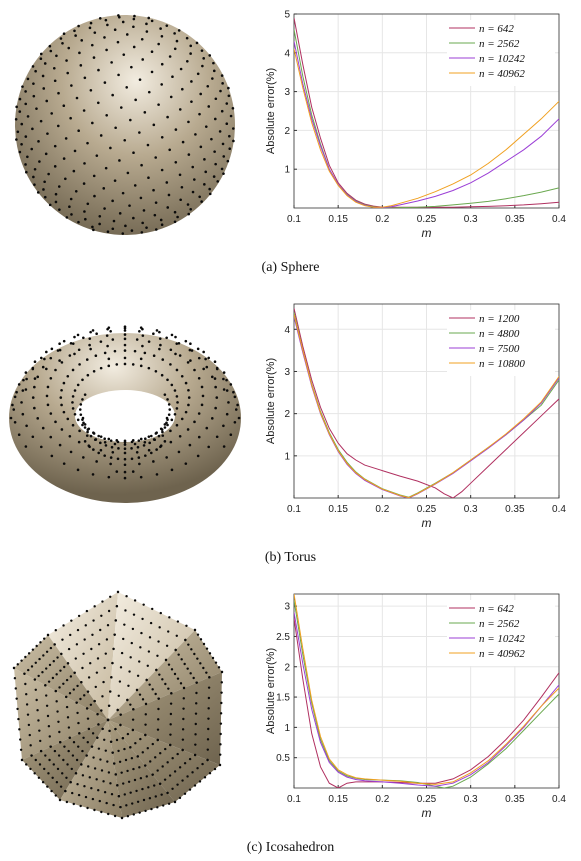 This screenshot has height=861, width=581. What do you see at coordinates (294, 509) in the screenshot?
I see `x-tick-label: 0.1` at bounding box center [294, 509].